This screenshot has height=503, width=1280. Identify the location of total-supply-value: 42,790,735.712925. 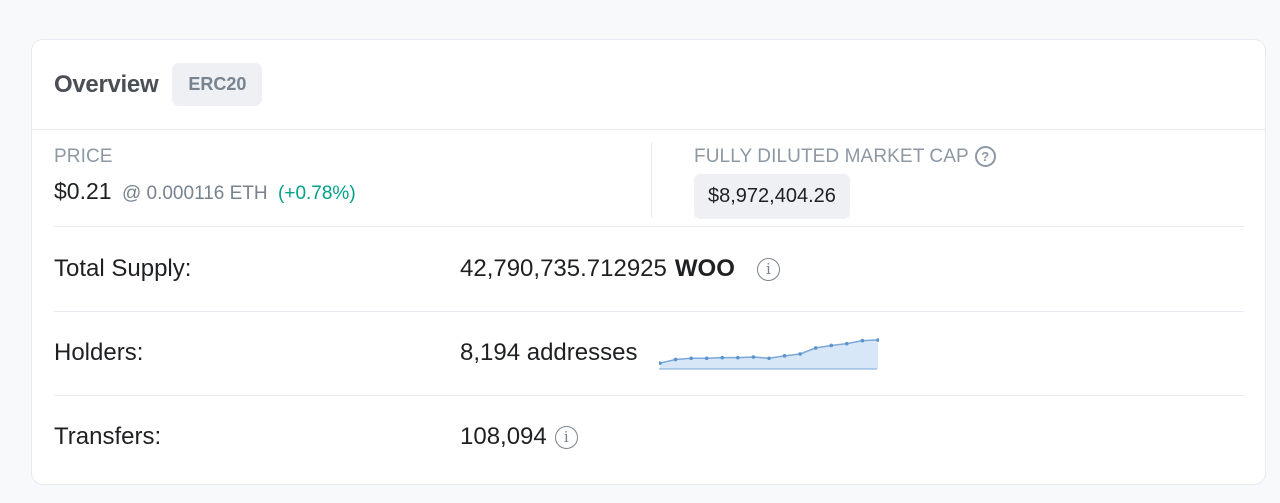
(563, 268).